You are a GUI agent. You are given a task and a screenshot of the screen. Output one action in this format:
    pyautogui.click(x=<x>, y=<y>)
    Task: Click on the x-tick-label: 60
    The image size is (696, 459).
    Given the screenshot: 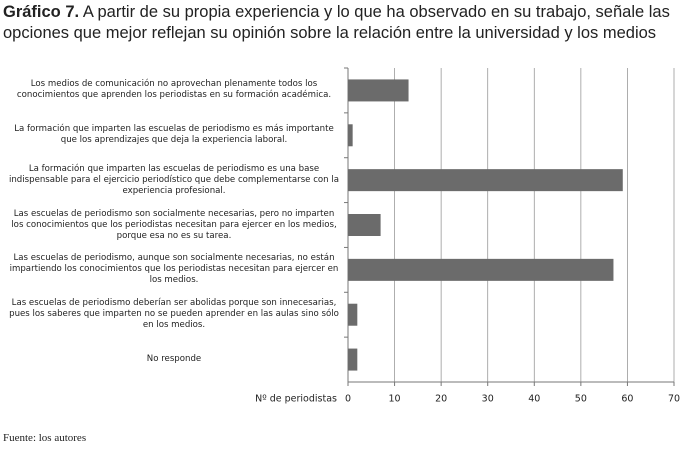 What is the action you would take?
    pyautogui.click(x=627, y=399)
    